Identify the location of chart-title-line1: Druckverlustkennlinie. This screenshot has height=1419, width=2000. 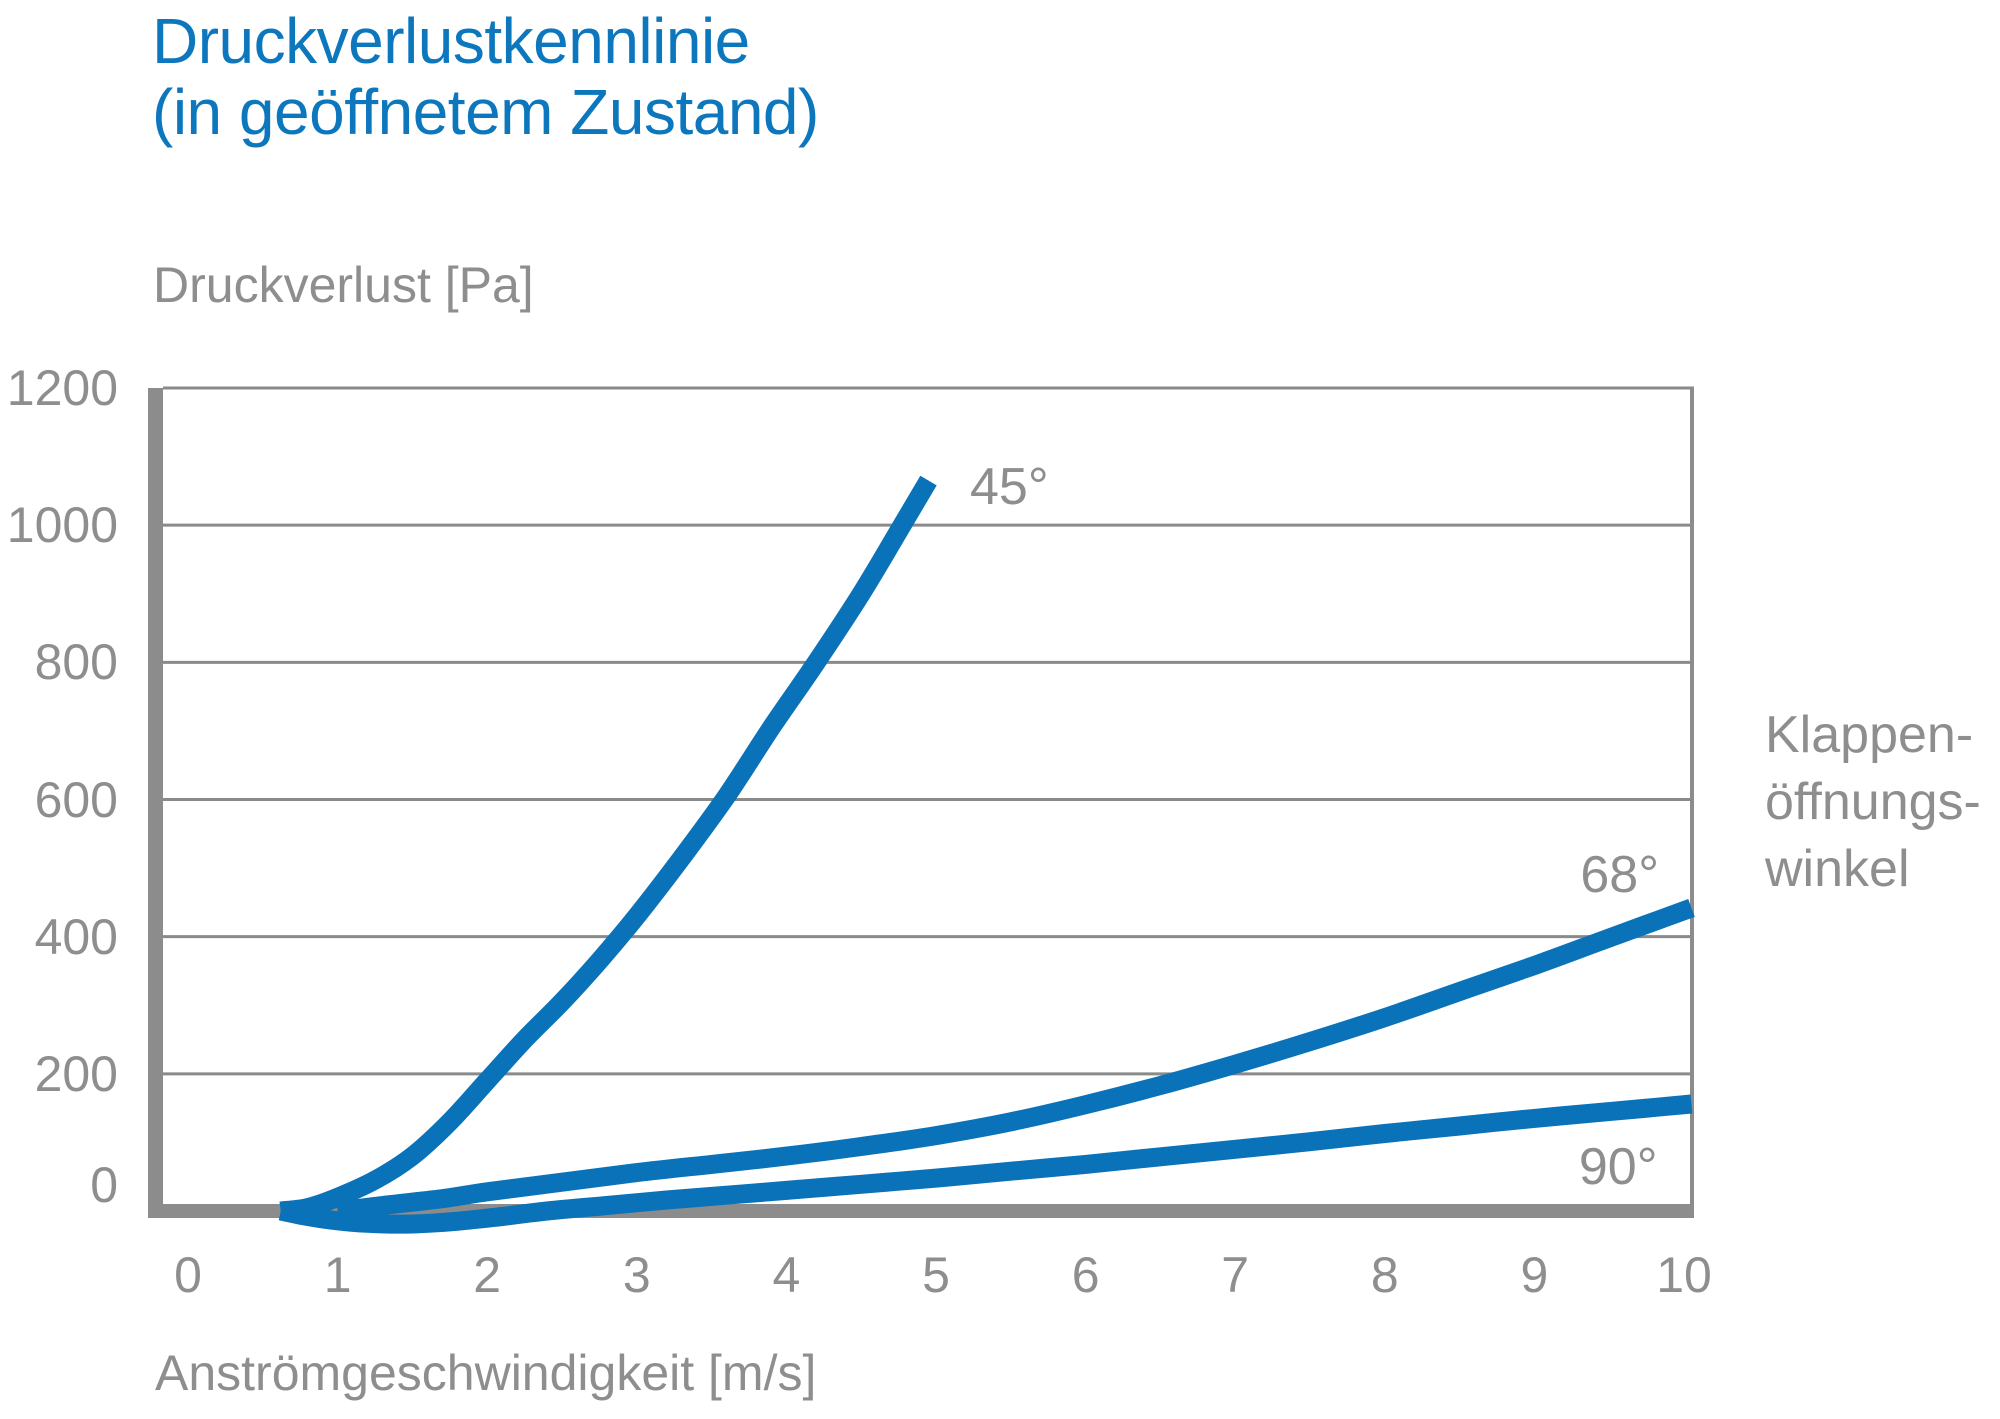
(451, 41).